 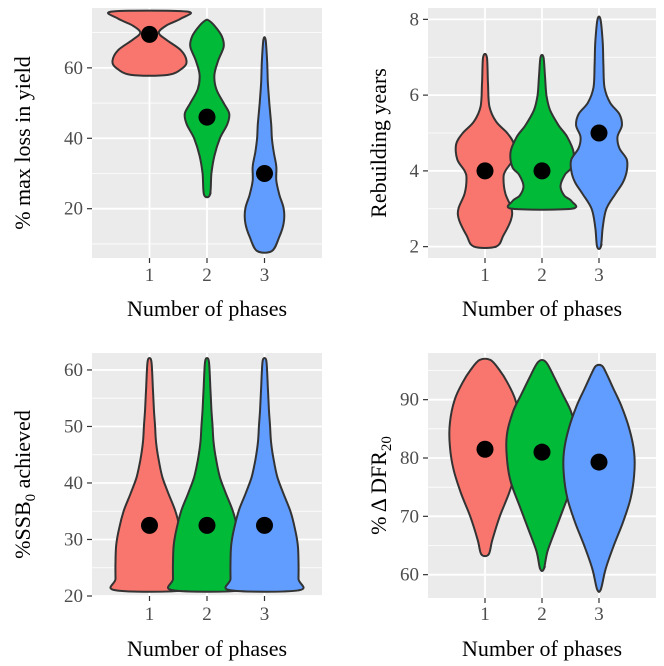 I want to click on y-axis-title: % max loss in yield, so click(x=22, y=143).